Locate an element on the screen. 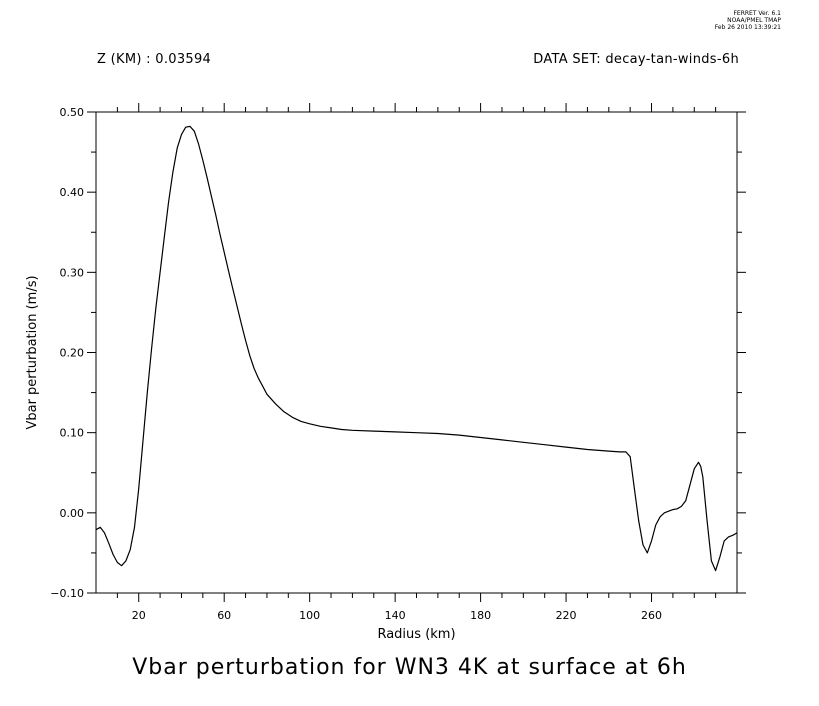 The width and height of the screenshot is (819, 706). y-tick-label: 0.30 is located at coordinates (72, 272).